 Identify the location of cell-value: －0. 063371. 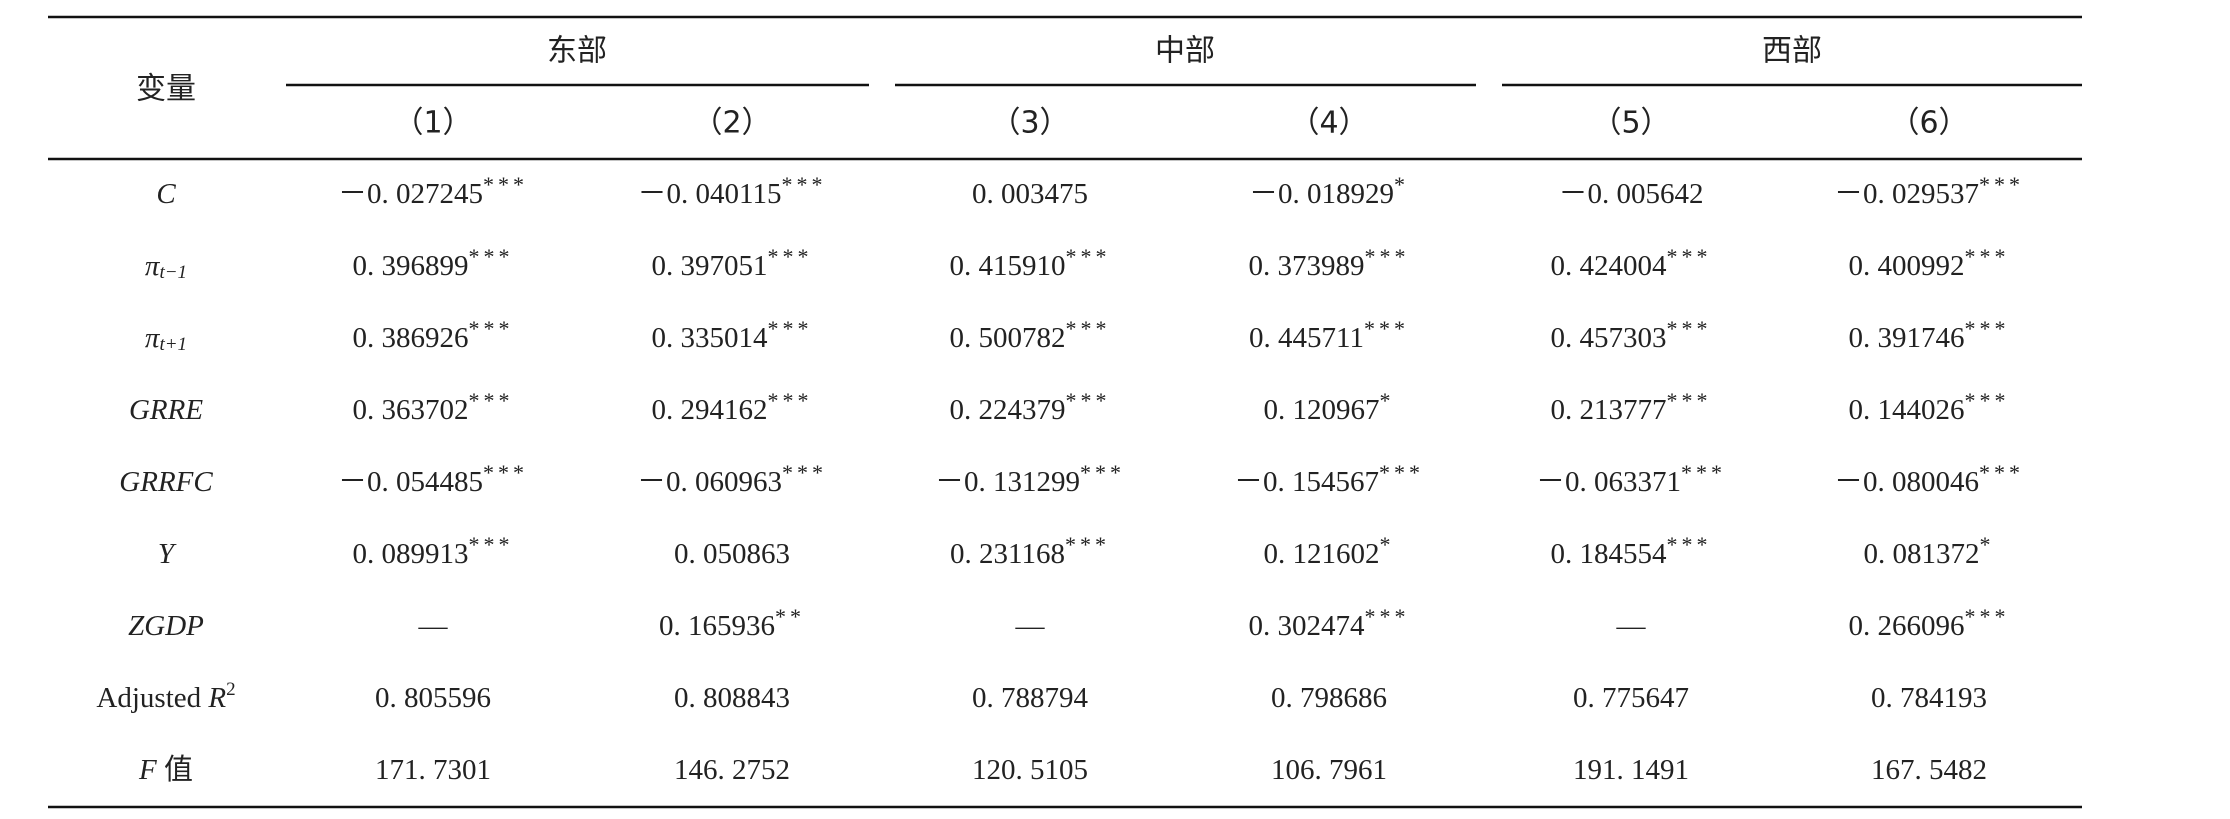
(1608, 482).